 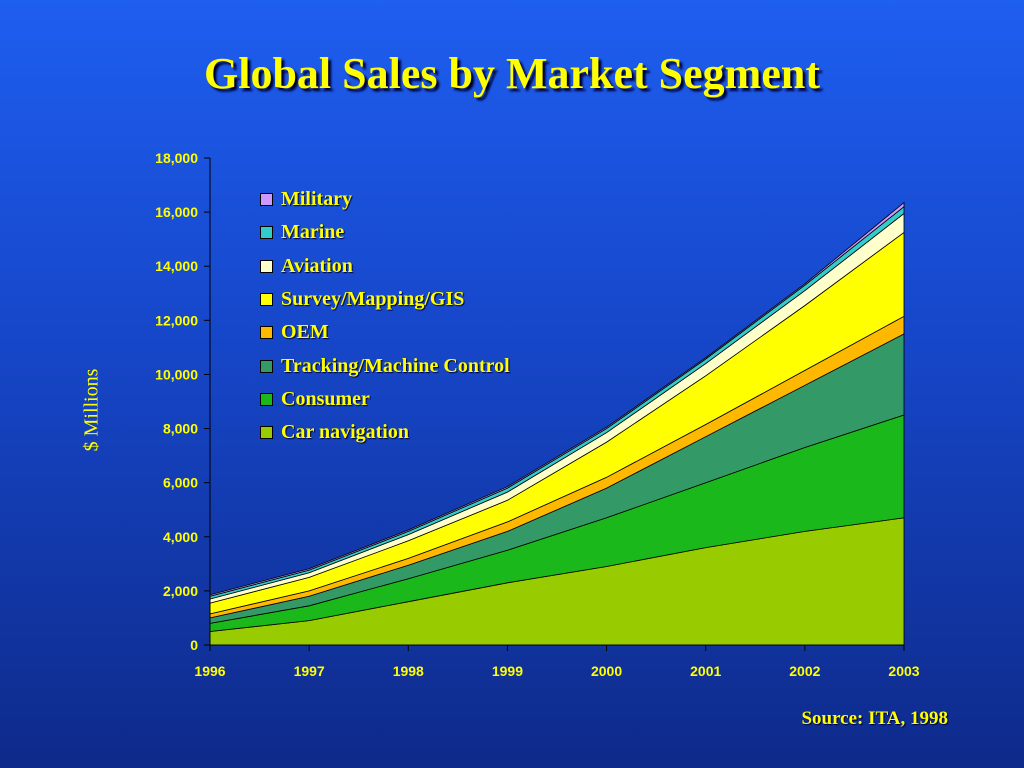 What do you see at coordinates (305, 332) in the screenshot?
I see `legend-label: OEM` at bounding box center [305, 332].